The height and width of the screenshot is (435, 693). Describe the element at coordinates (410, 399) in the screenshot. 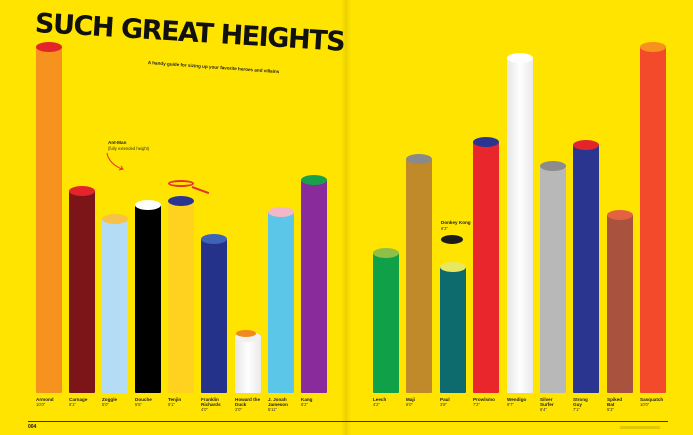

I see `bar-label: Maji` at that location.